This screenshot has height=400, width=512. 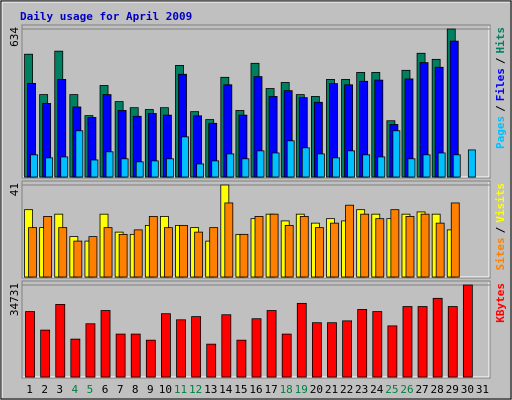 What do you see at coordinates (90, 389) in the screenshot?
I see `x-tick-label: 5` at bounding box center [90, 389].